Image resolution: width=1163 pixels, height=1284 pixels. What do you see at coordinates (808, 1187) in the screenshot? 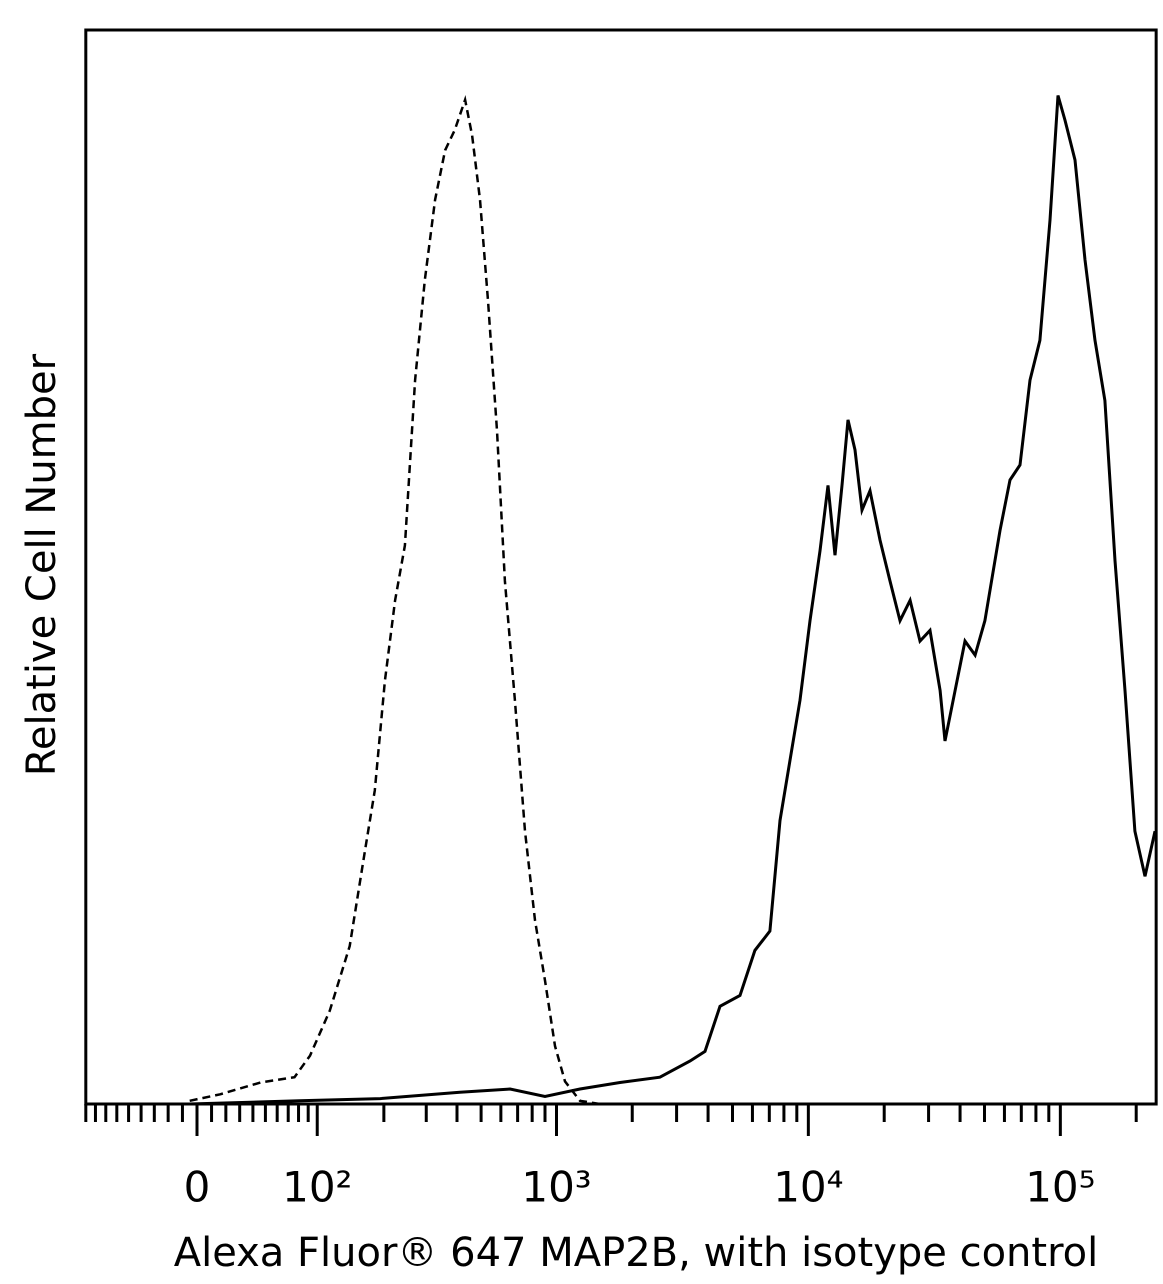
I see `x-tick-label: 10⁴` at bounding box center [808, 1187].